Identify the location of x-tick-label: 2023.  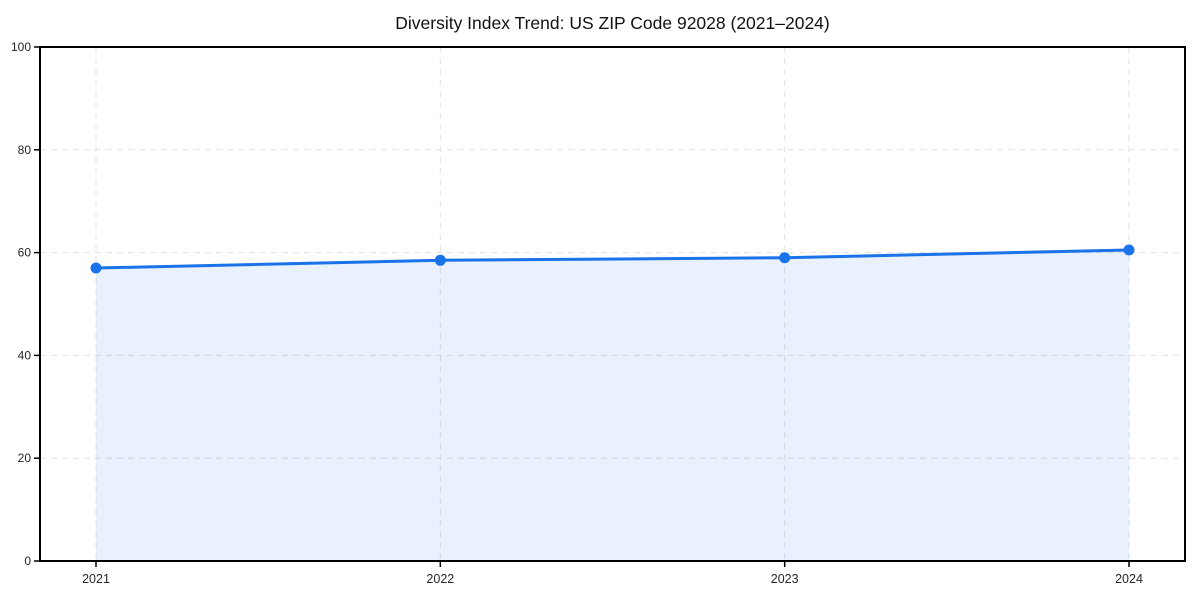
(785, 579).